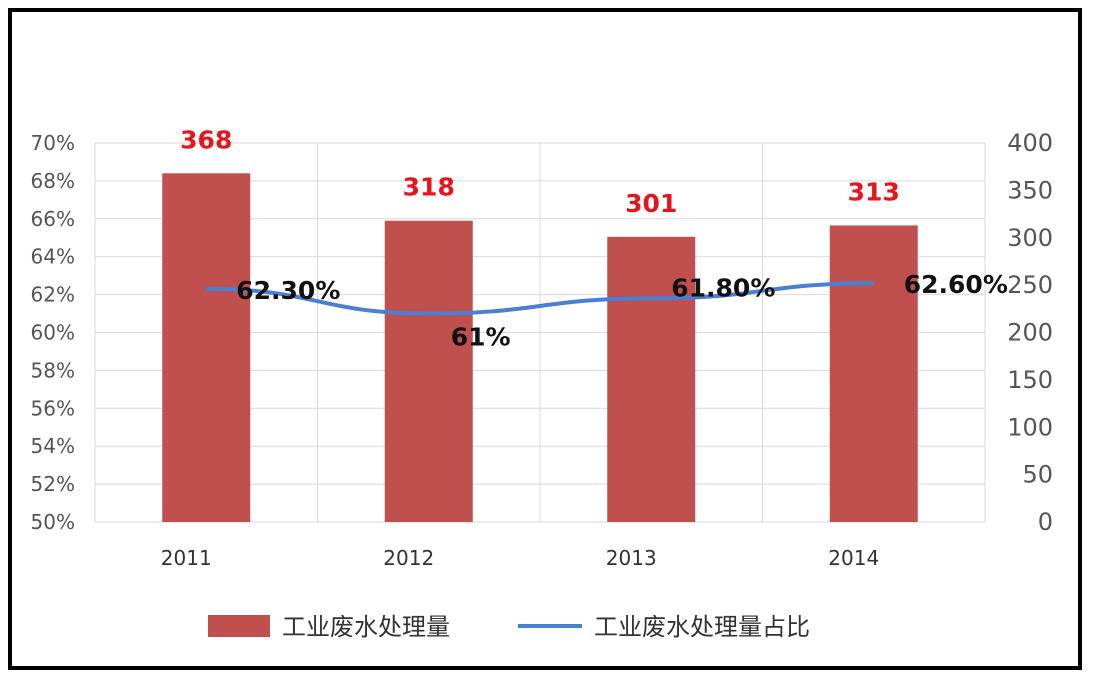  Describe the element at coordinates (206, 139) in the screenshot. I see `bar-data-label: 368` at that location.